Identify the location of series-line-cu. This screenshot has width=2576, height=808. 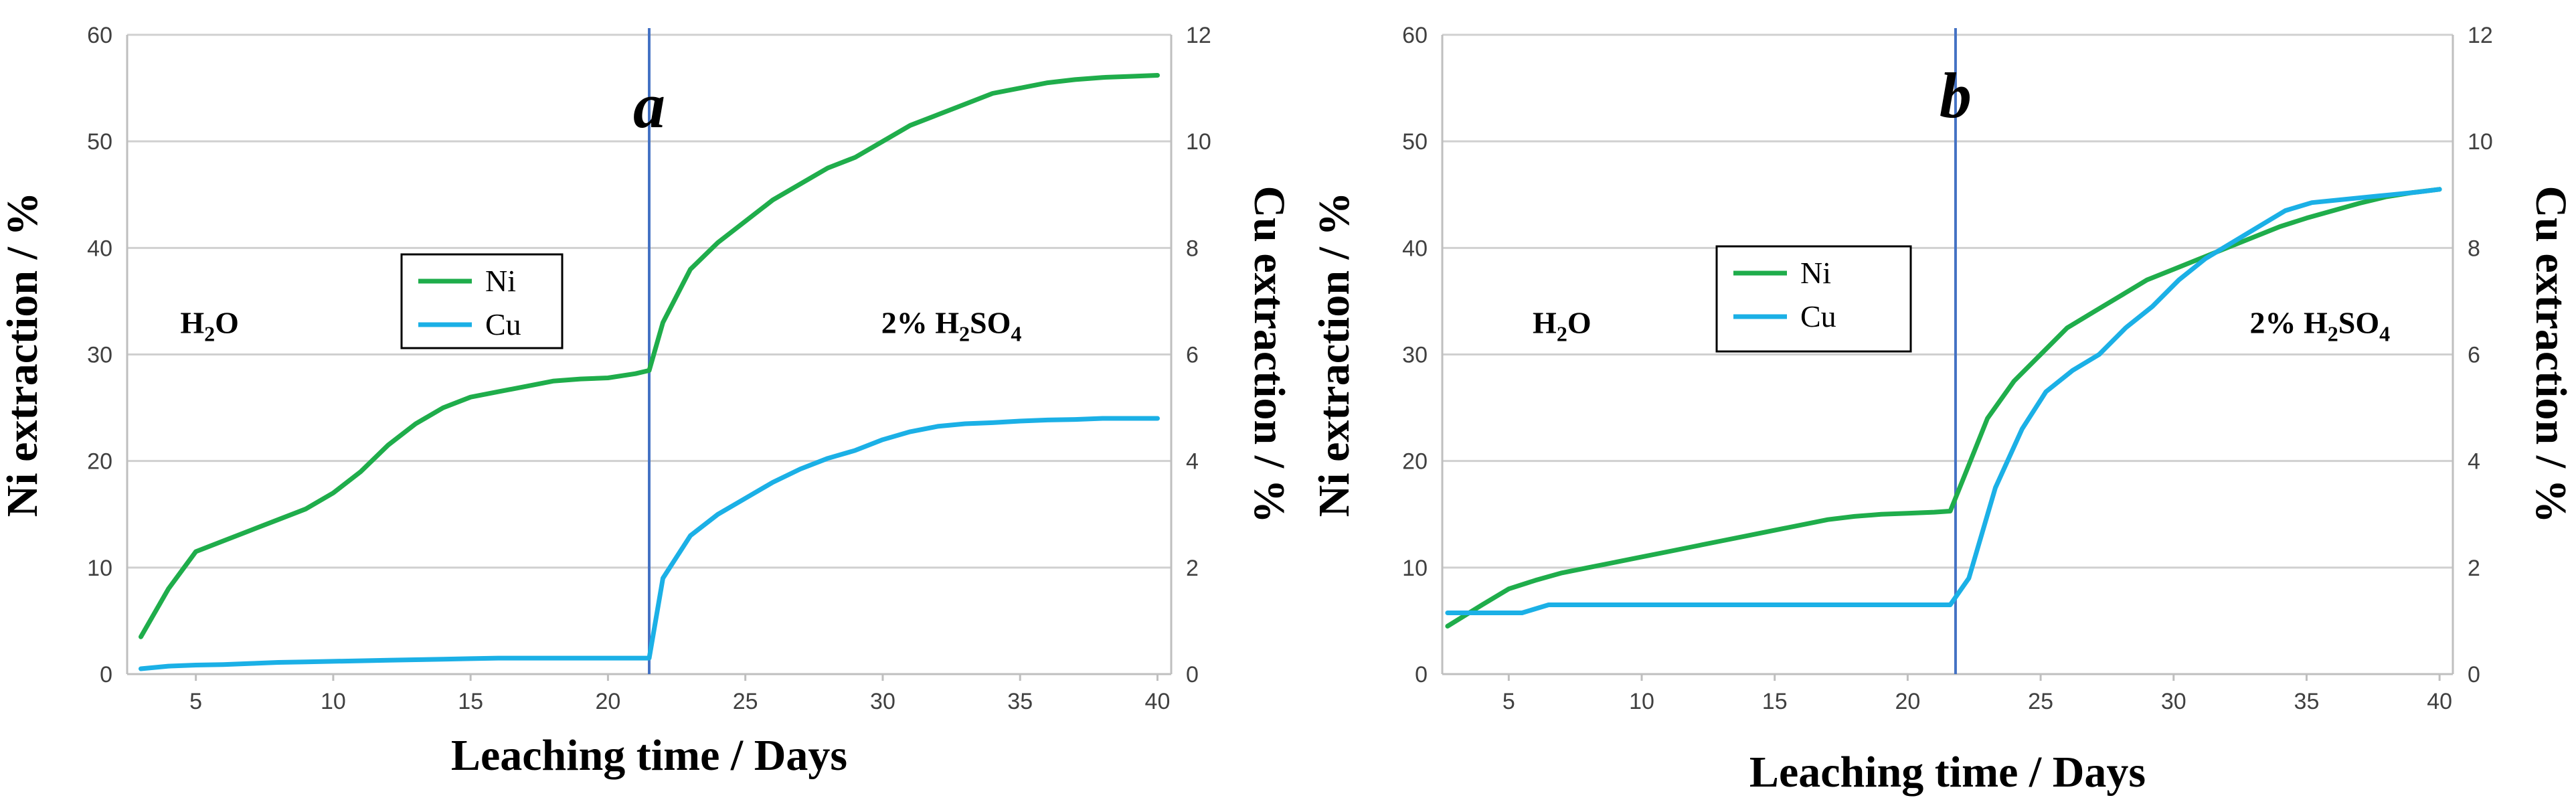
(649, 544).